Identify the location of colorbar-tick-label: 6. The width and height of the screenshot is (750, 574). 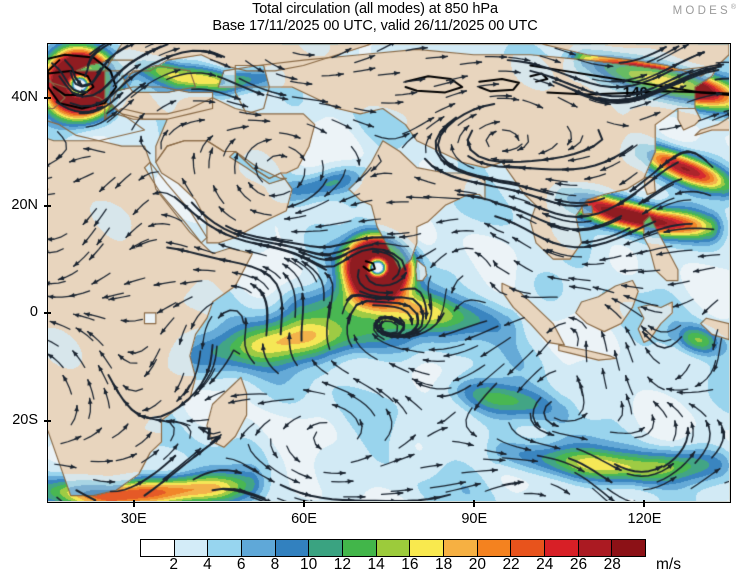
(241, 564).